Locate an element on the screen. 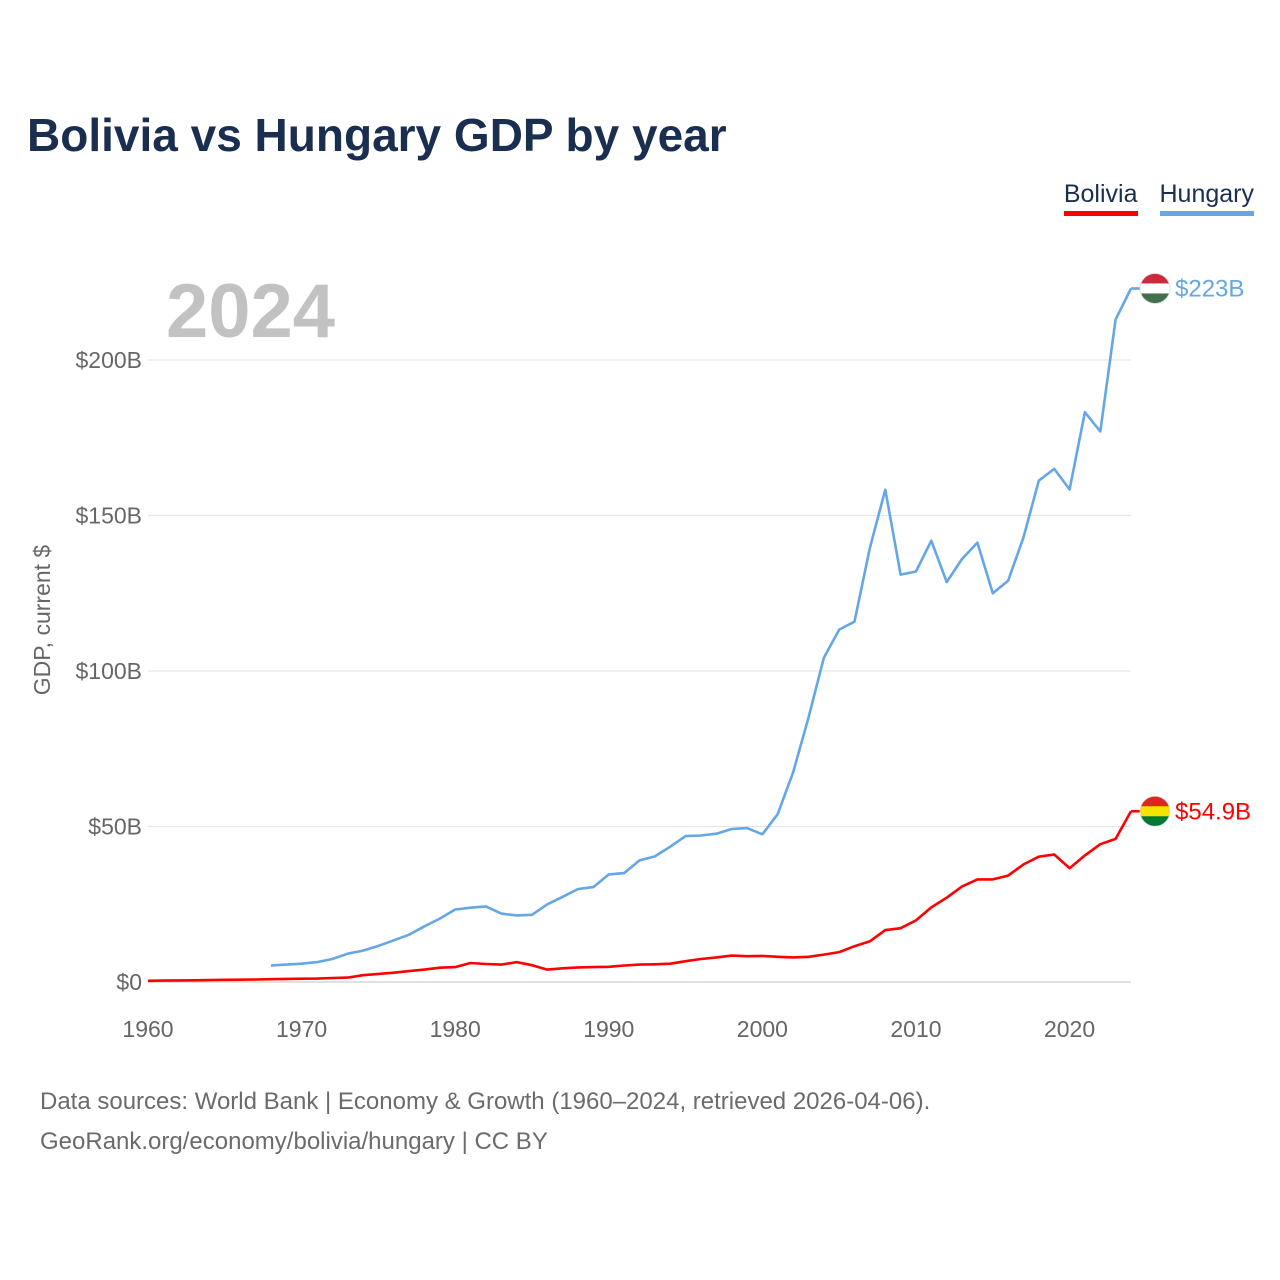 This screenshot has height=1280, width=1280. year-stamp: 2024 is located at coordinates (251, 311).